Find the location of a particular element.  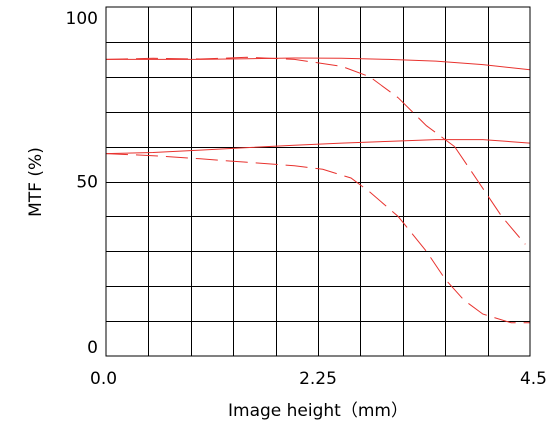

x-tick-label: 0.0 is located at coordinates (103, 379).